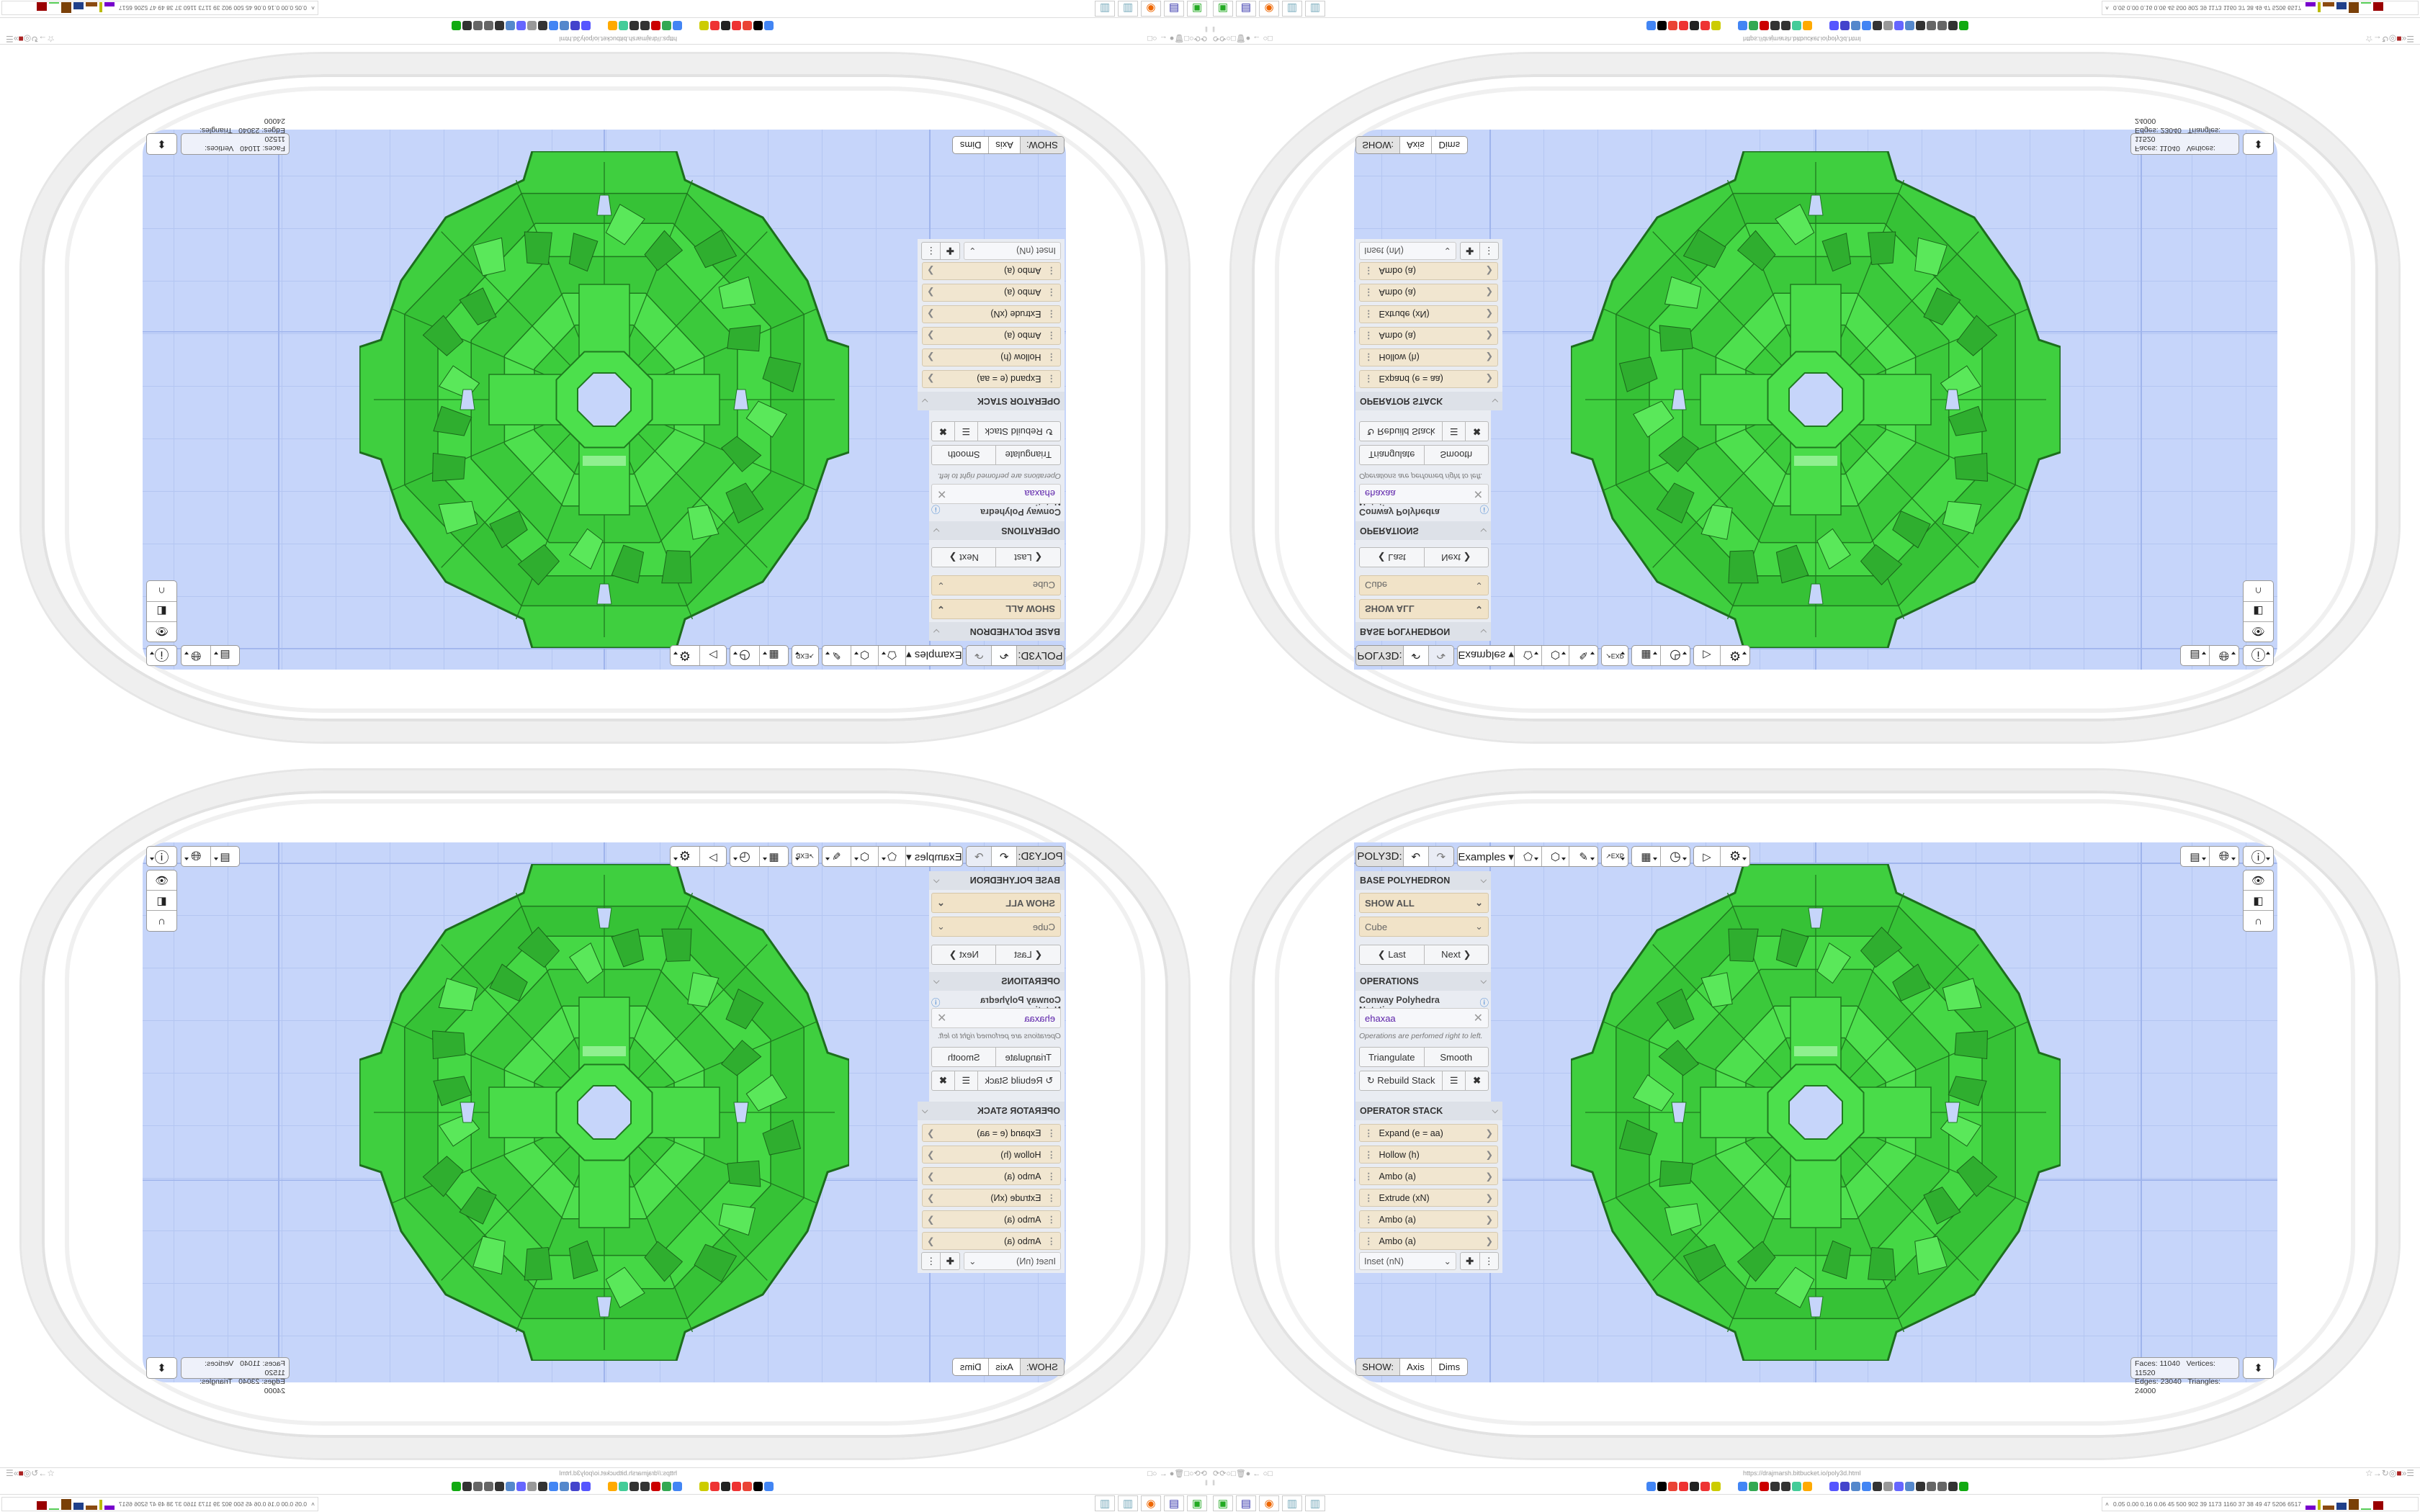 Image resolution: width=2420 pixels, height=1512 pixels. I want to click on 3d-viewport, so click(1815, 1112).